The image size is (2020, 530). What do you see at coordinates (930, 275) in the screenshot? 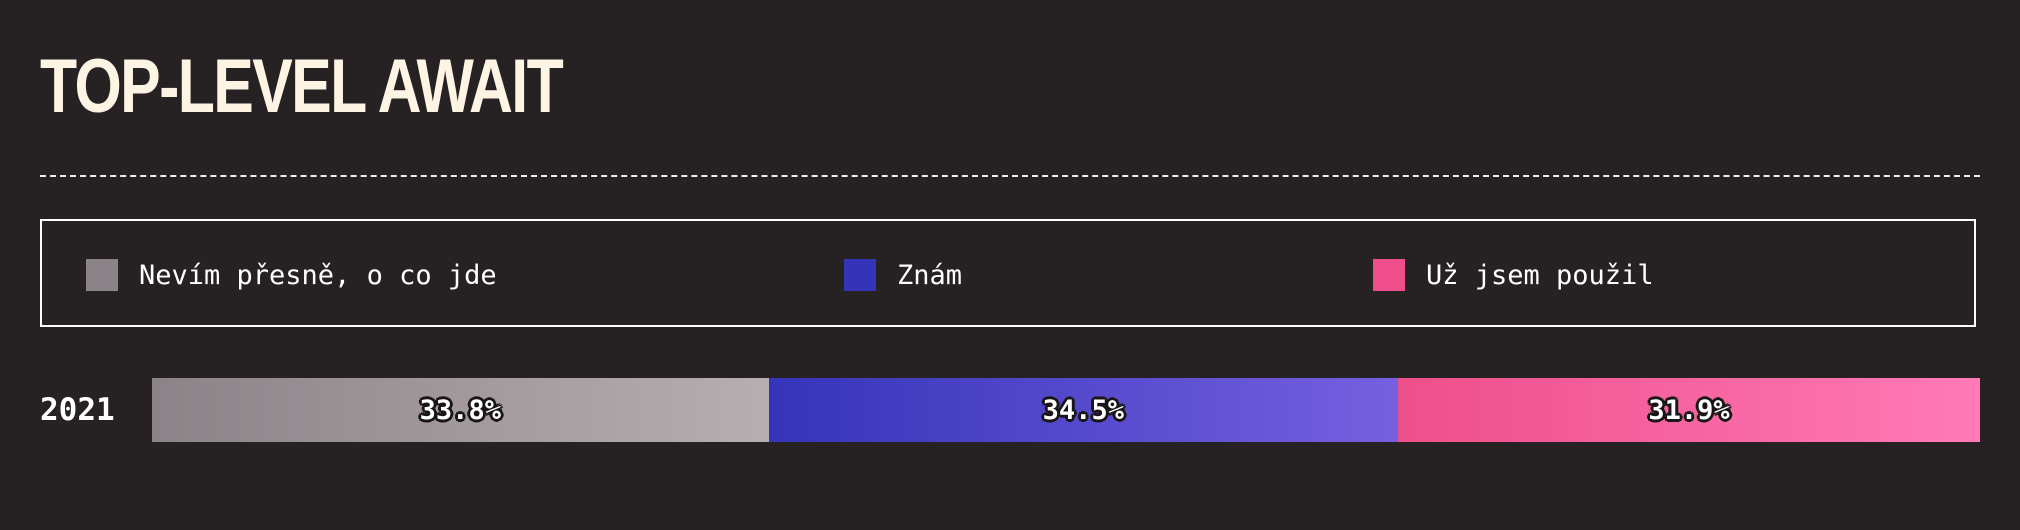
I see `legend-label-know: Znám` at bounding box center [930, 275].